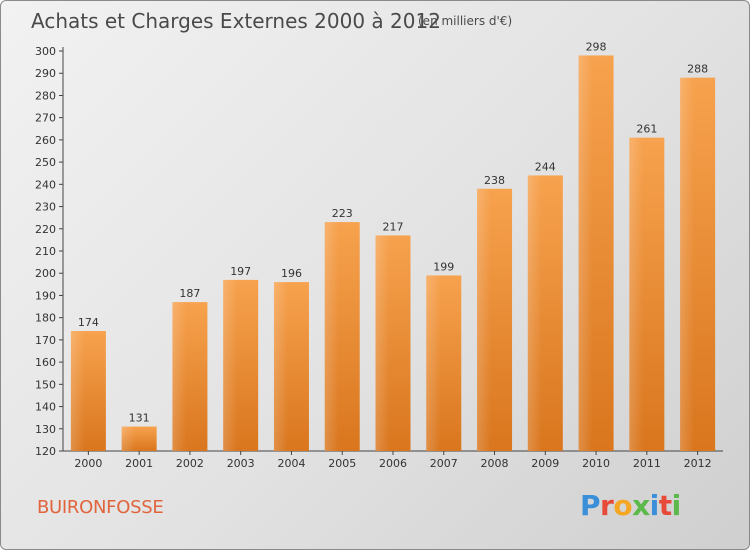  What do you see at coordinates (240, 271) in the screenshot?
I see `bar-value-label: 197` at bounding box center [240, 271].